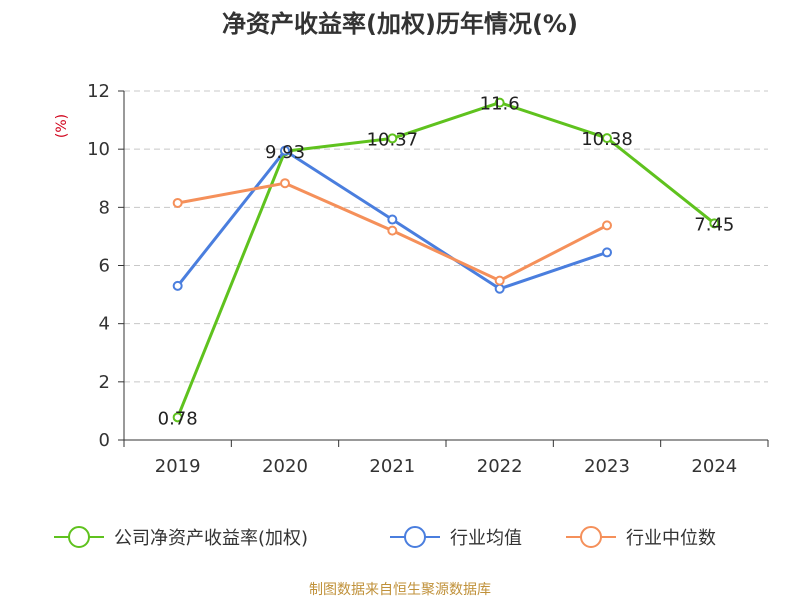 The image size is (800, 600). I want to click on y-tick-label: 6, so click(104, 266).